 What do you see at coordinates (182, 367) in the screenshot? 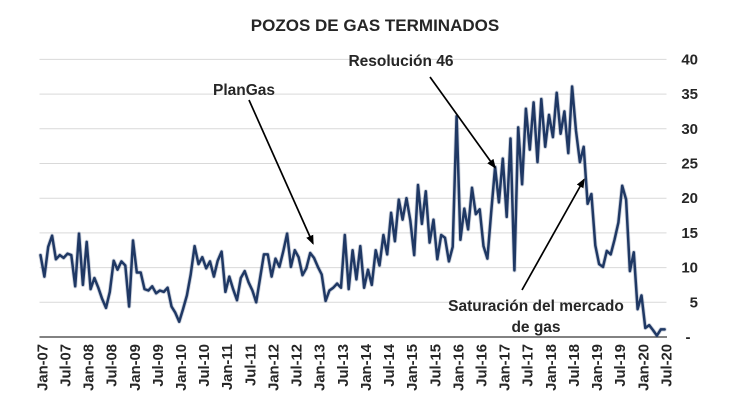
I see `svg-text: Jan-10` at bounding box center [182, 367].